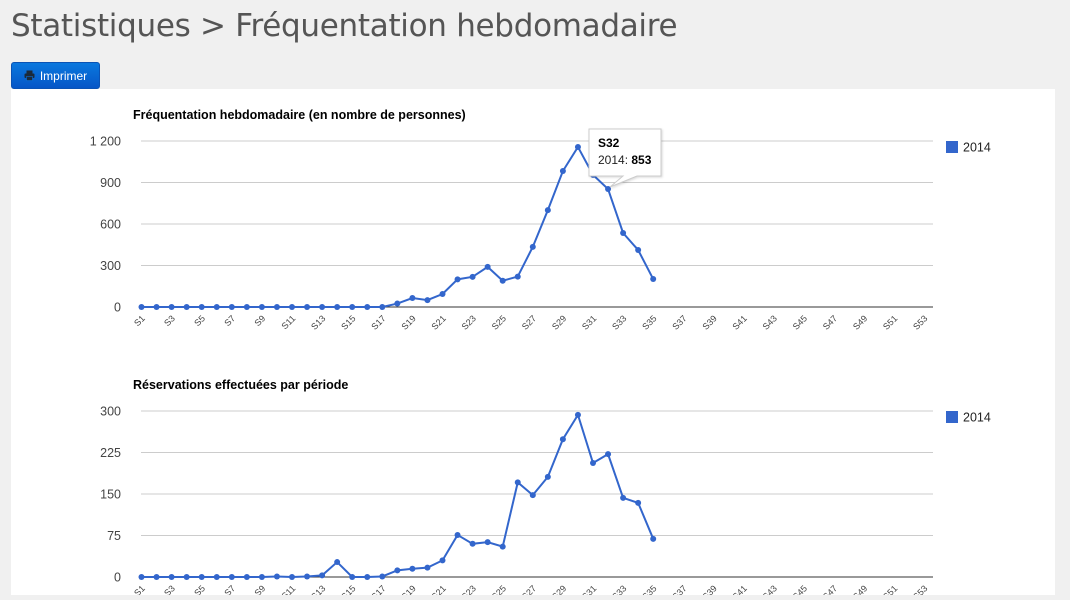 Image resolution: width=1070 pixels, height=600 pixels. I want to click on x-tick-label: S21, so click(439, 322).